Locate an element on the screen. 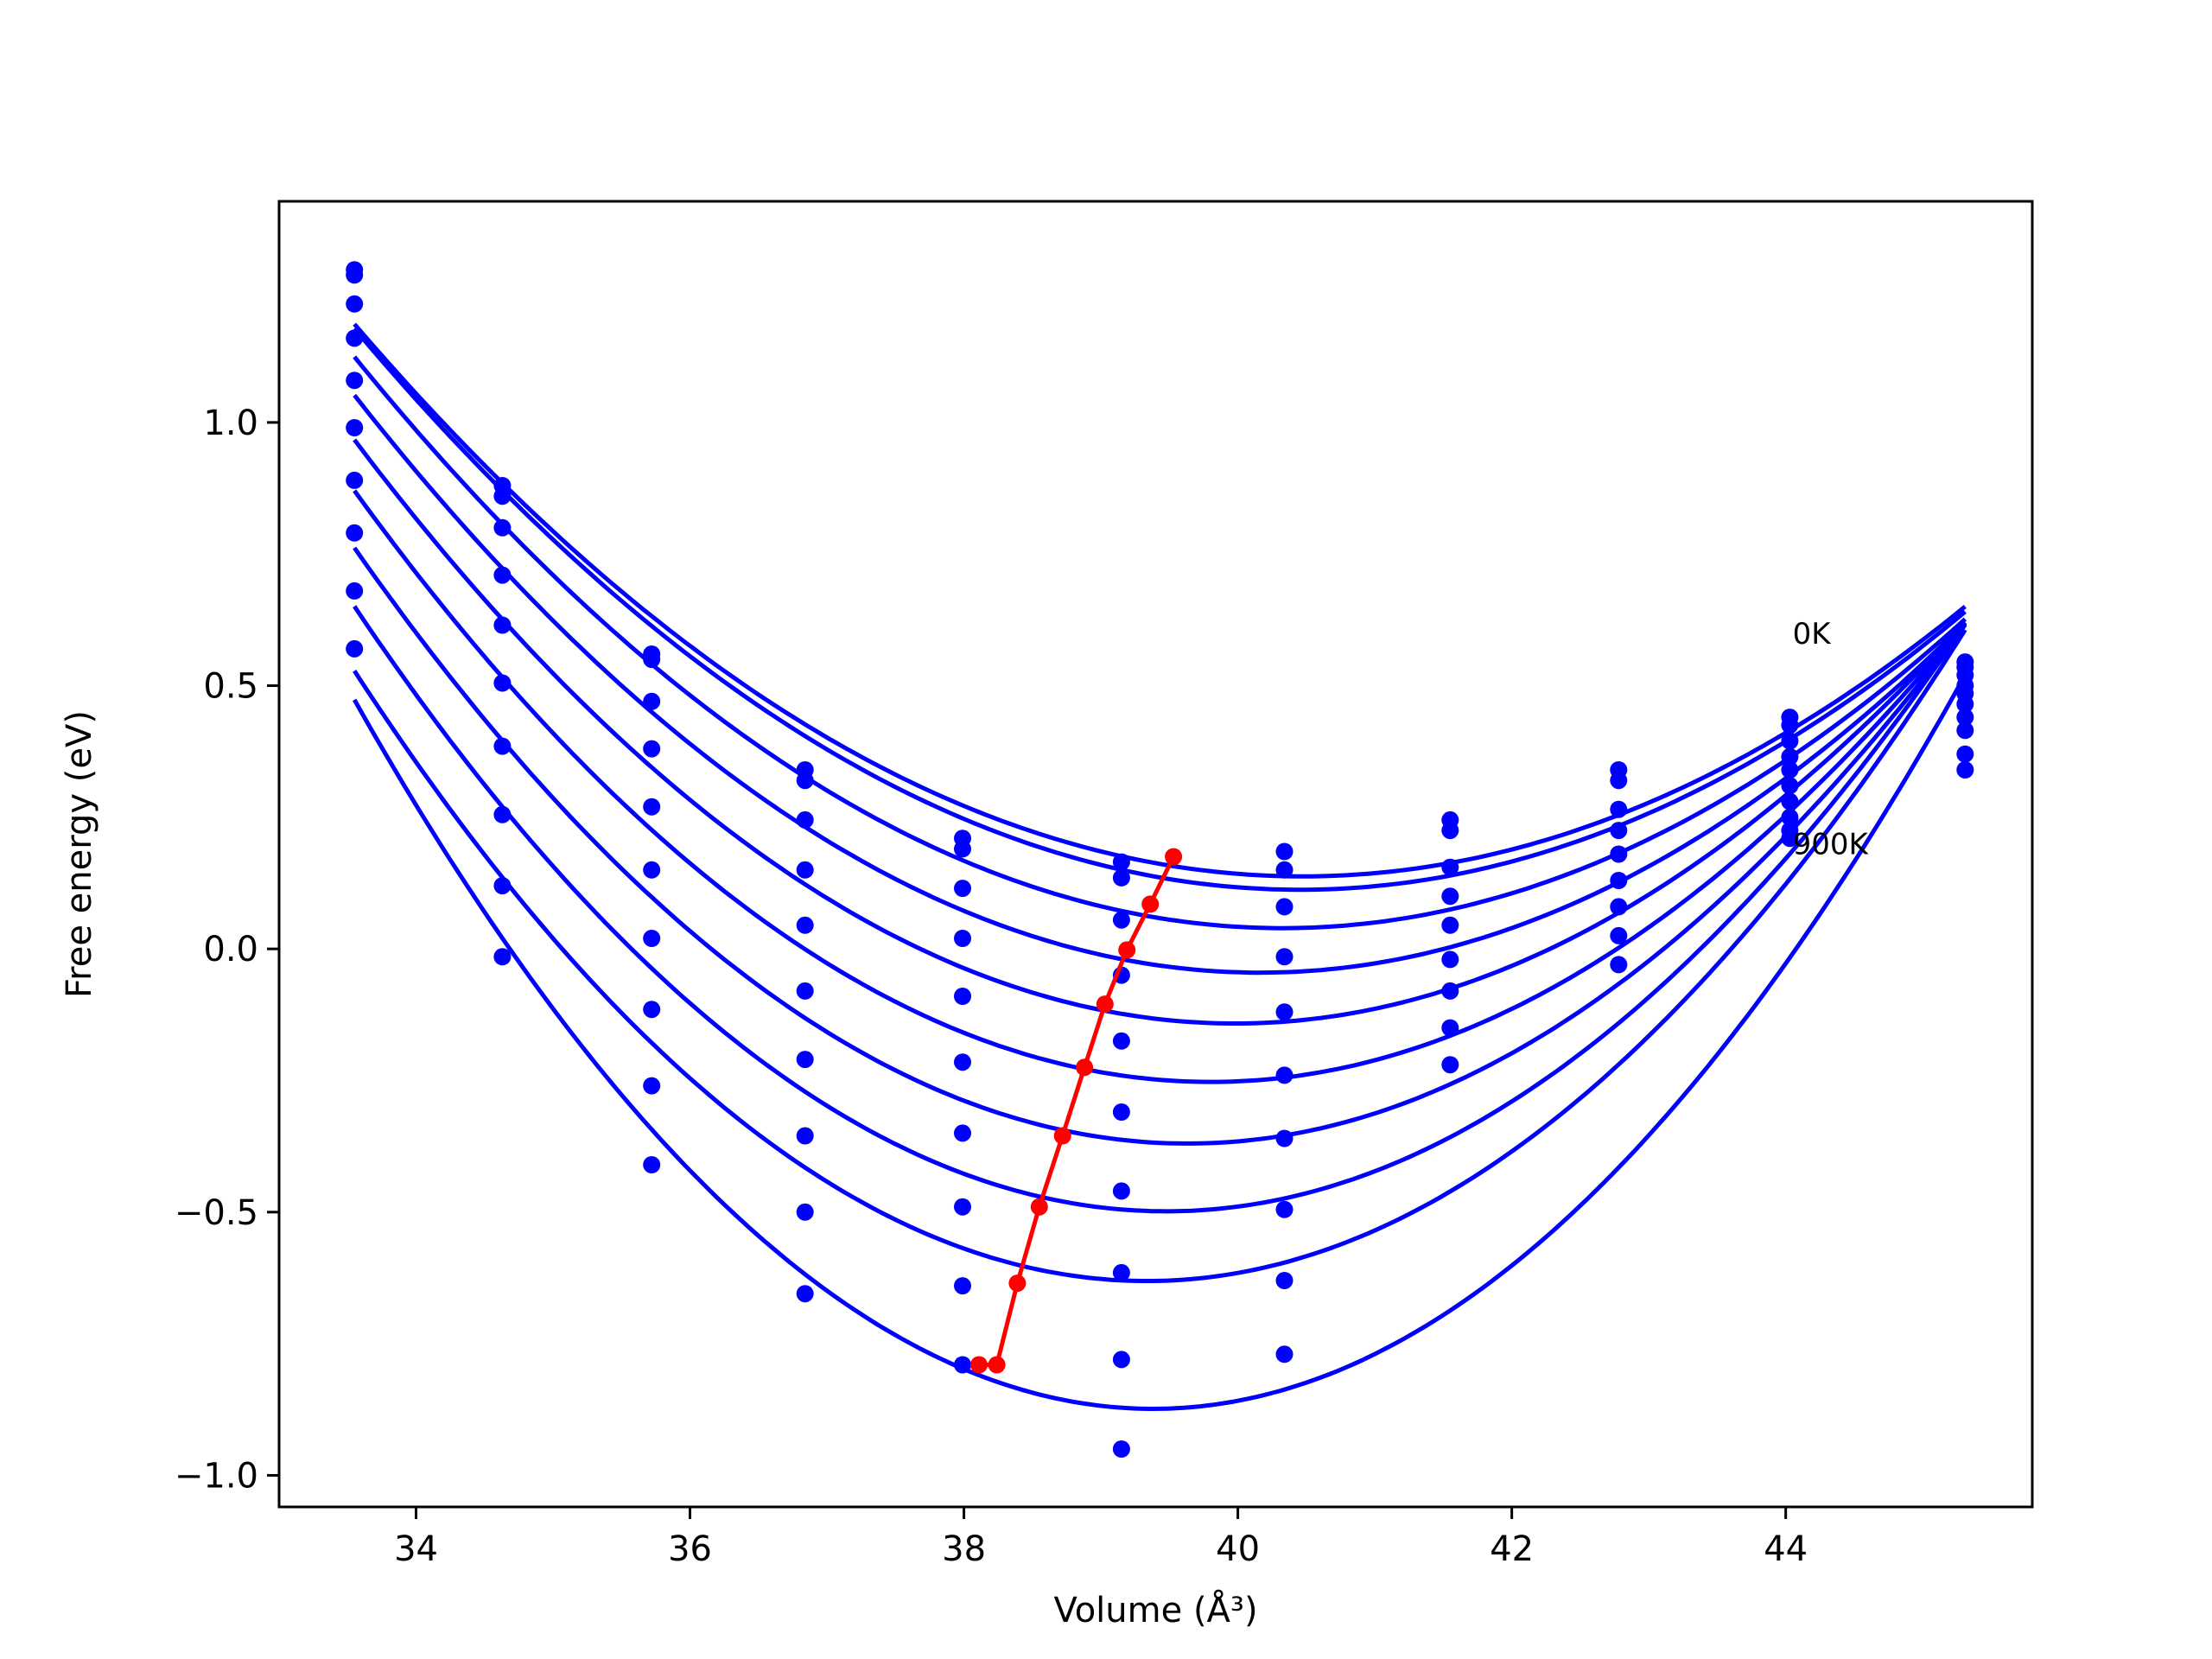 This screenshot has width=2212, height=1659. y-tick-label: −0.5 is located at coordinates (216, 1213).